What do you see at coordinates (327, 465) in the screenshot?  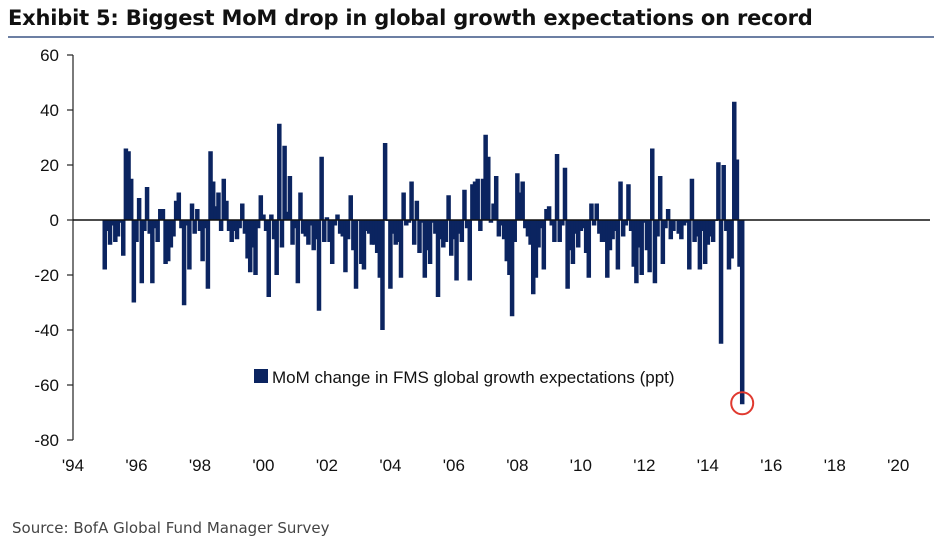 I see `x-tick-label: '02` at bounding box center [327, 465].